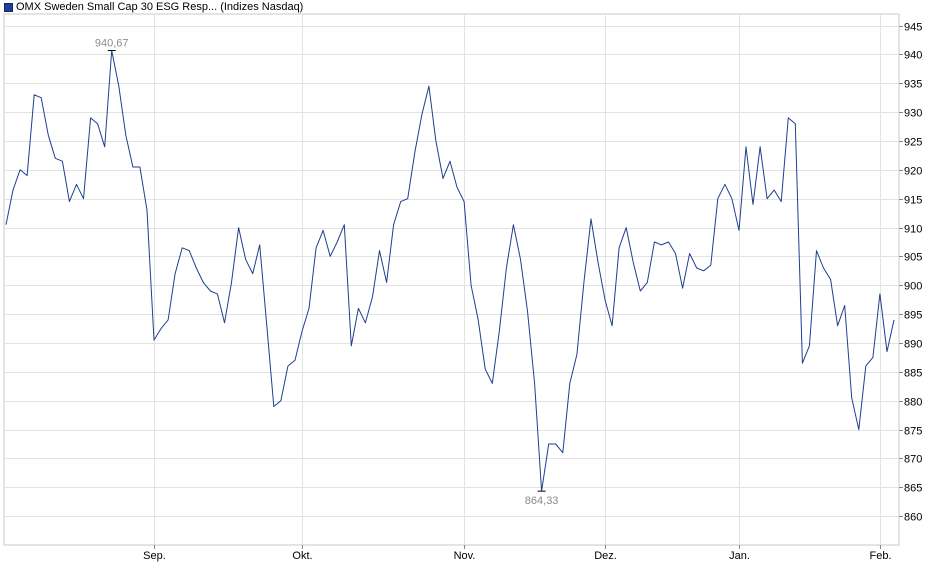 The width and height of the screenshot is (940, 579). What do you see at coordinates (465, 556) in the screenshot?
I see `x-tick-label: Nov.` at bounding box center [465, 556].